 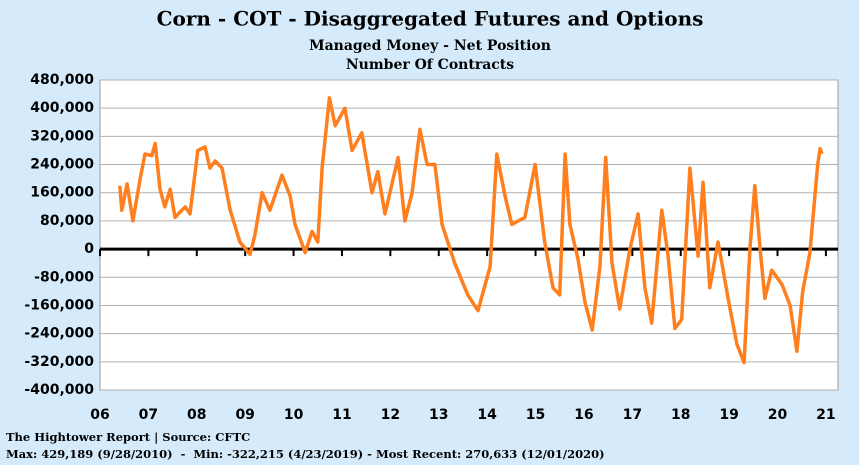 I want to click on x-tick-label: 17, so click(x=632, y=415).